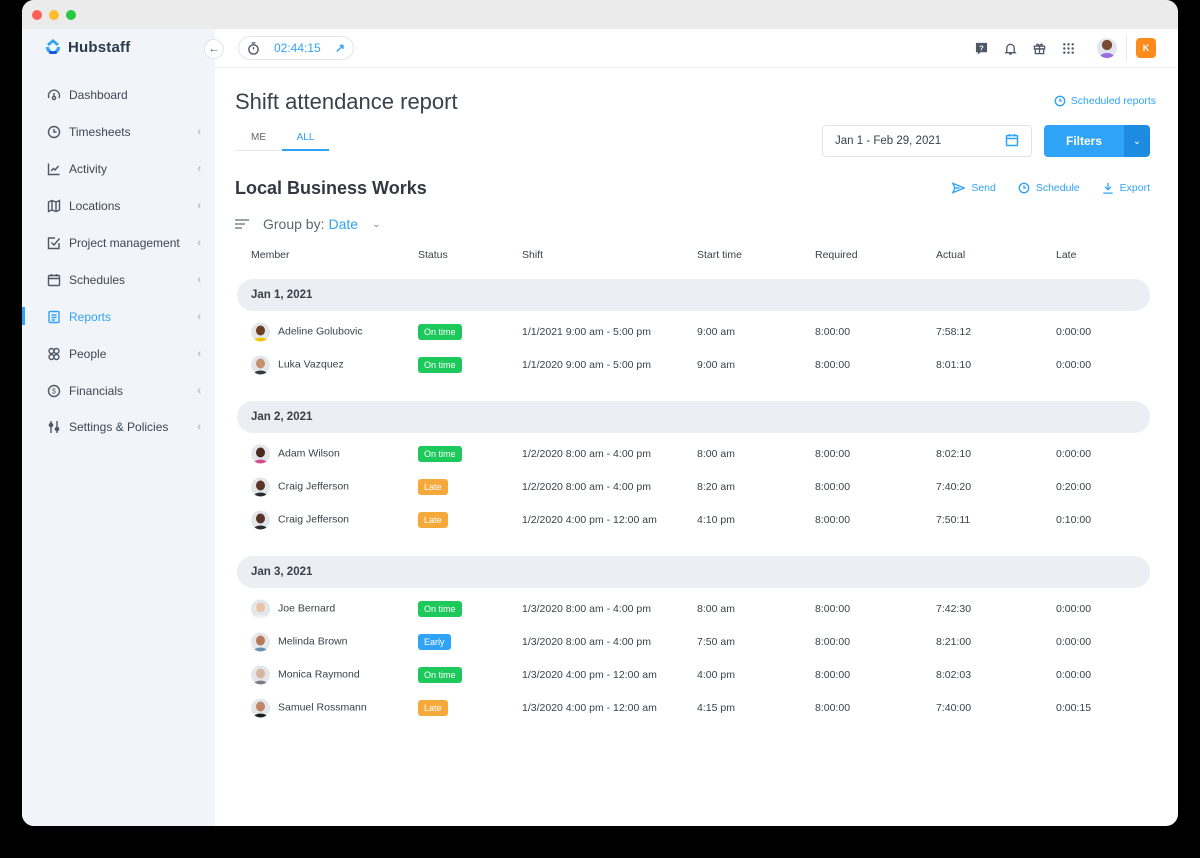  I want to click on send-button: Send, so click(974, 188).